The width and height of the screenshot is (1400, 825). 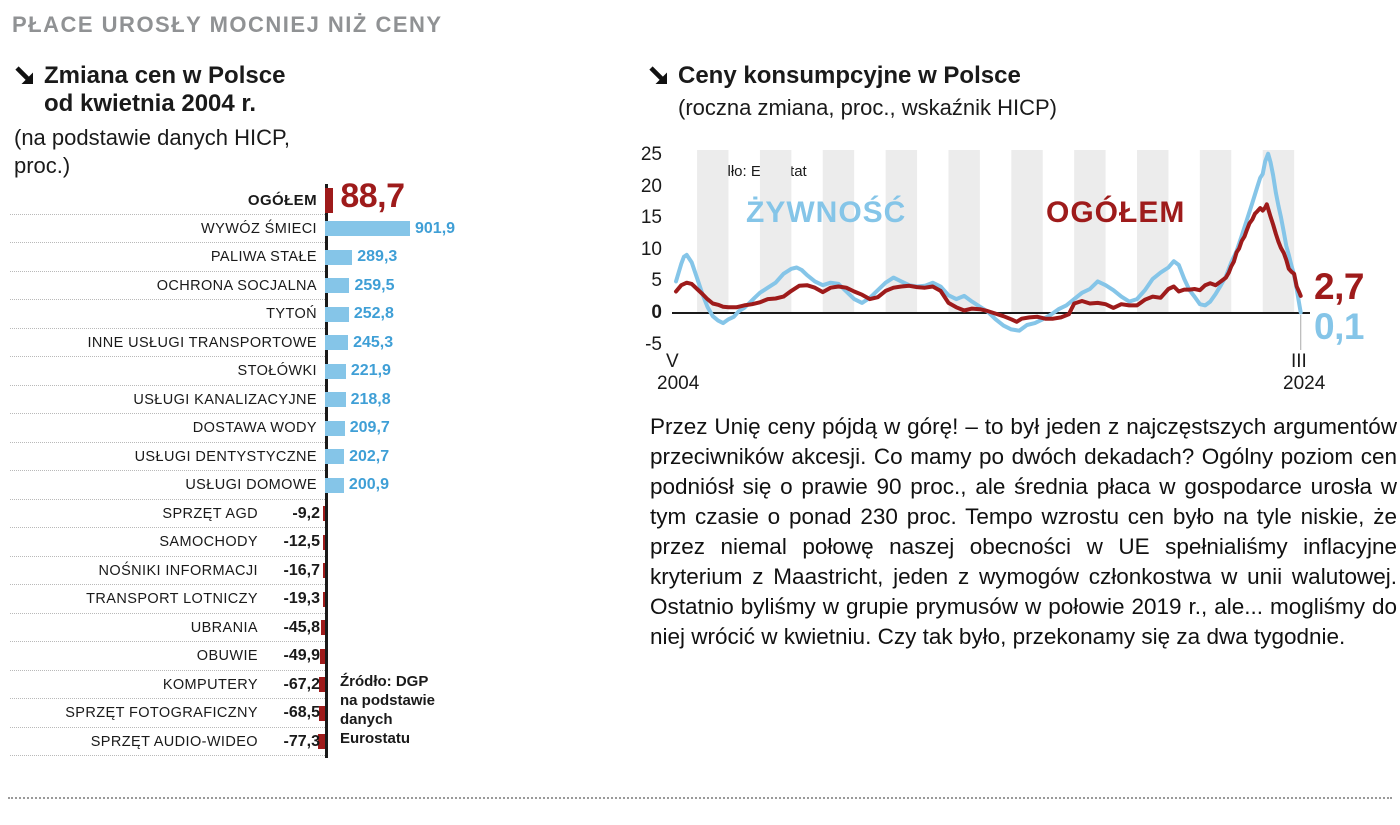 What do you see at coordinates (263, 257) in the screenshot?
I see `bar-category-label: PALIWA STAŁE` at bounding box center [263, 257].